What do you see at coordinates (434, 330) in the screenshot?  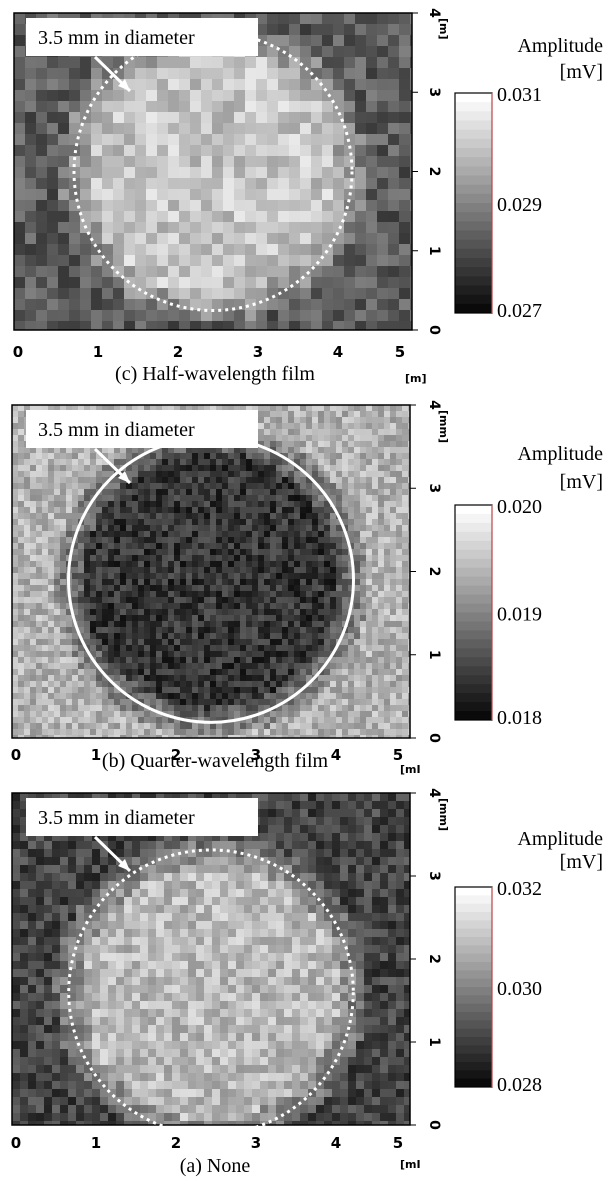 I see `y-tick-label: 0` at bounding box center [434, 330].